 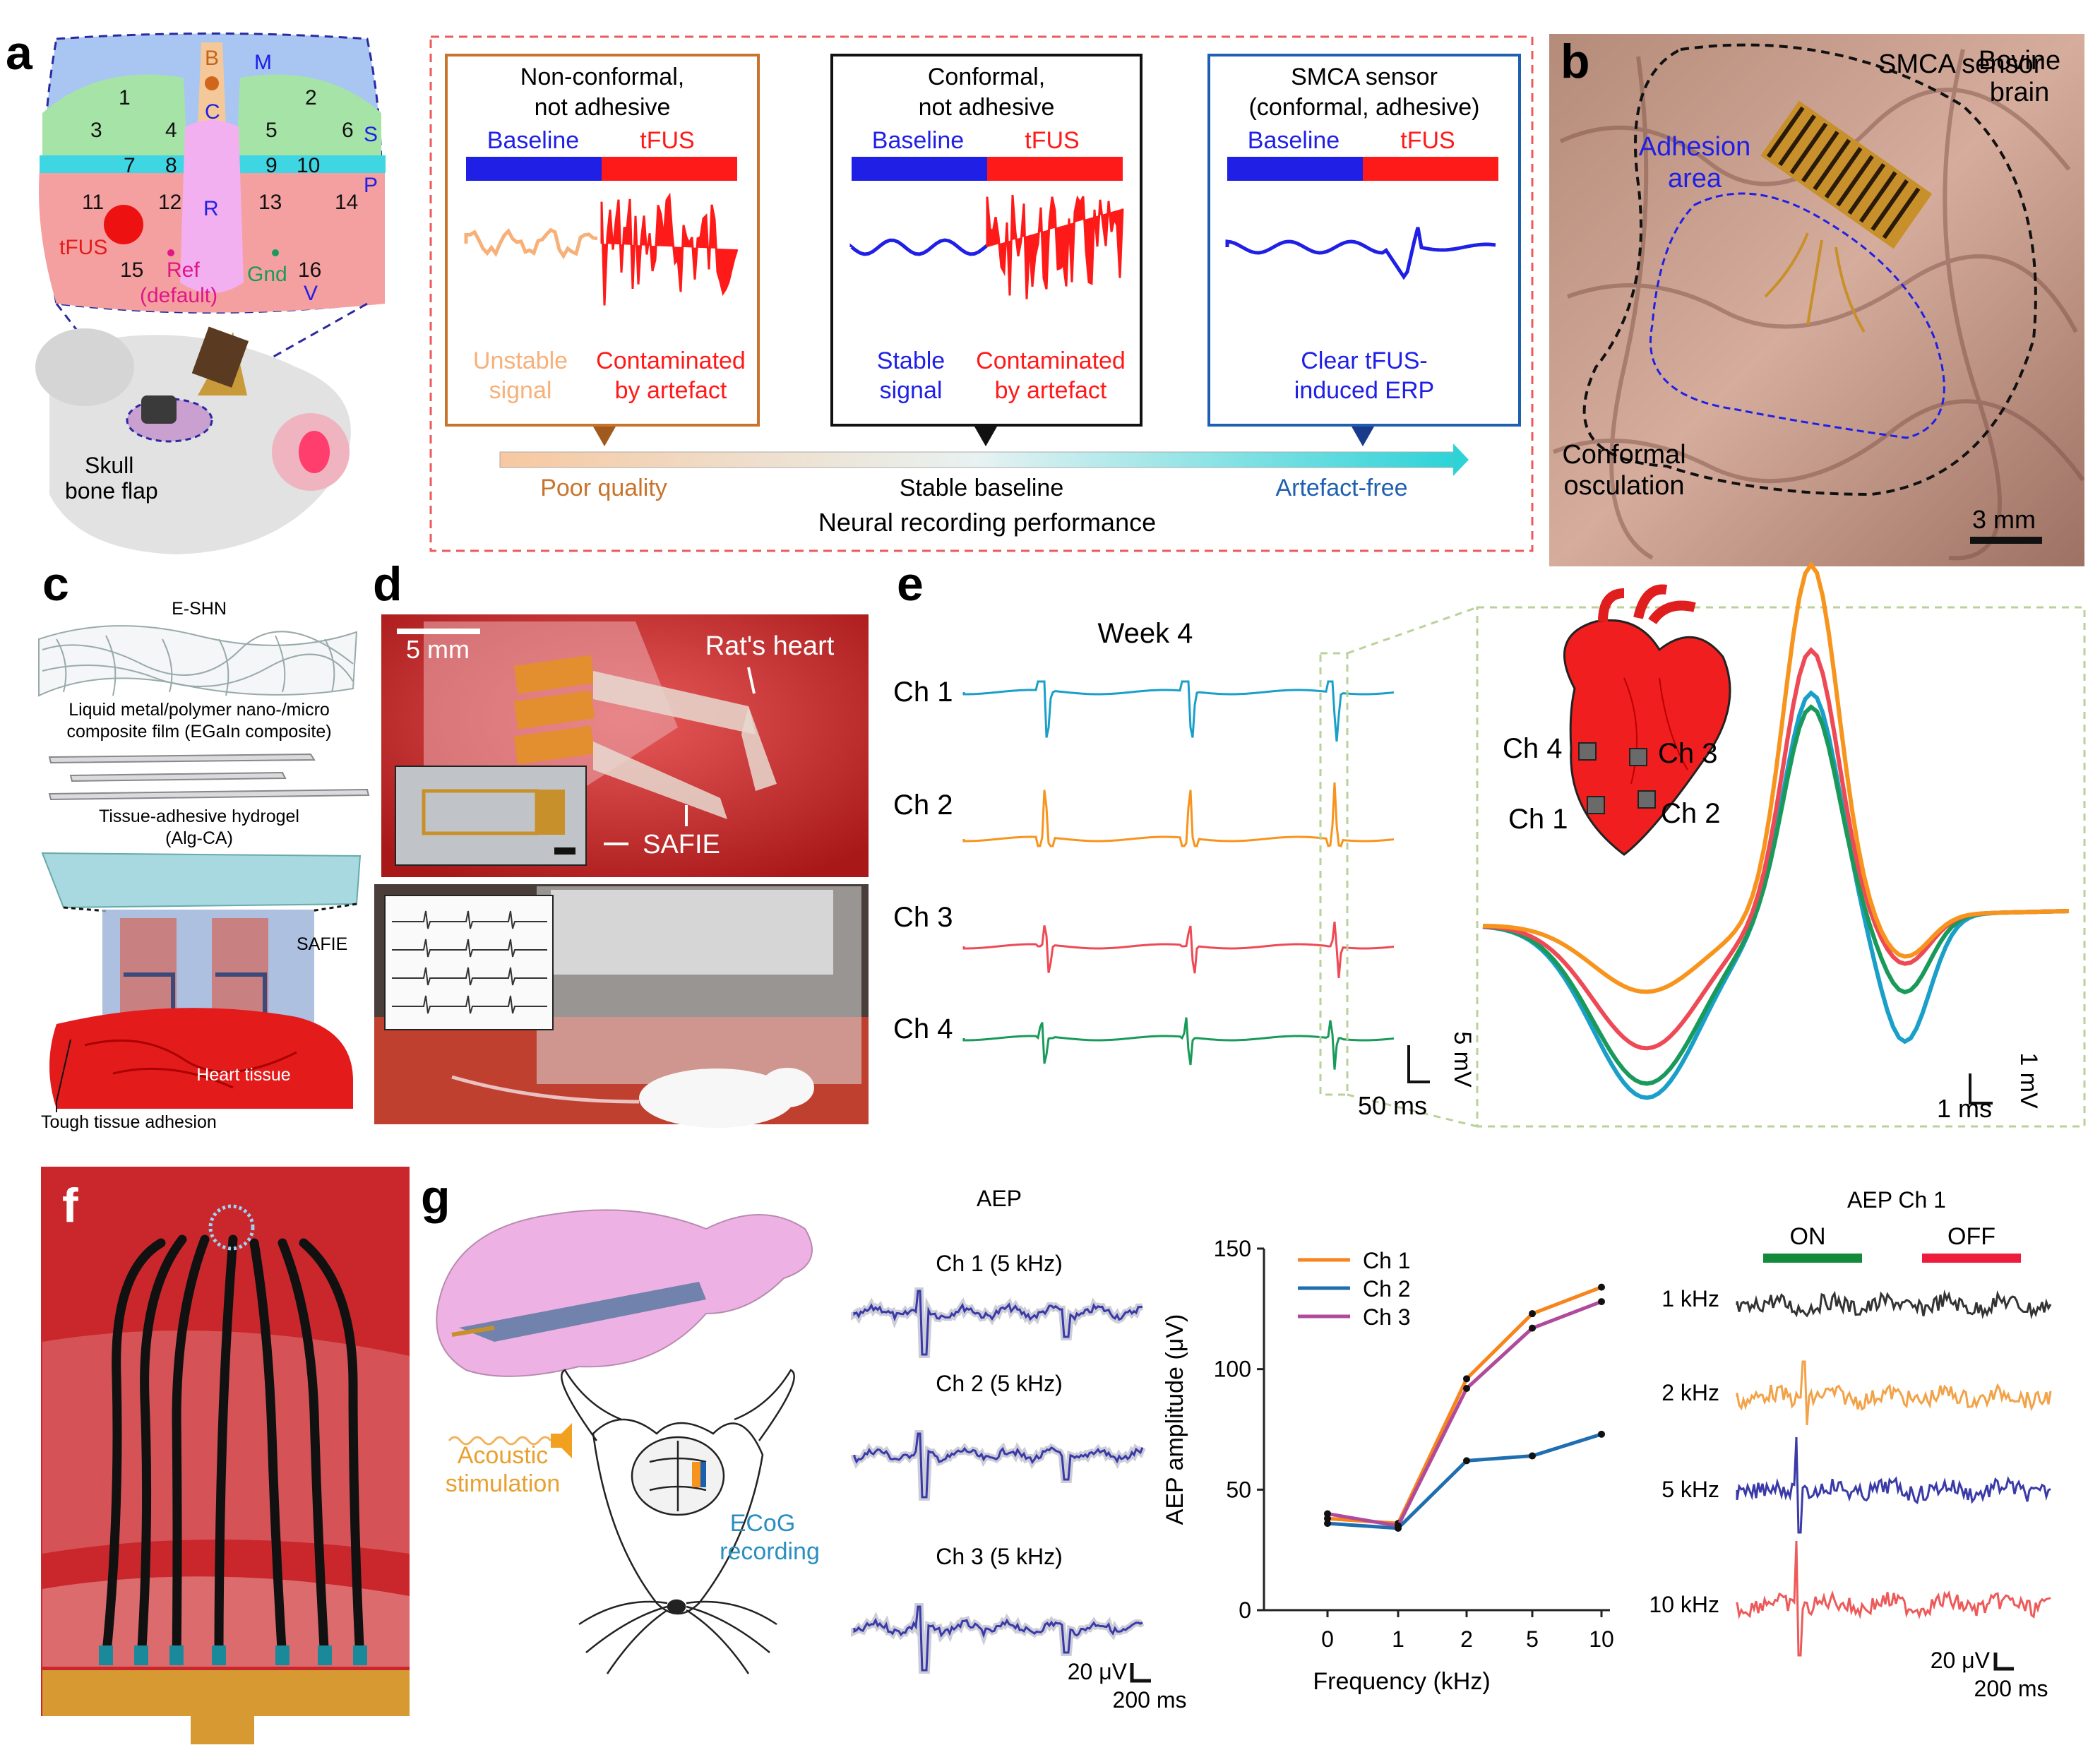 What do you see at coordinates (1684, 1452) in the screenshot?
I see `freq-labels: 1 kHz 2 kHz 5 kHz 10 kHz` at bounding box center [1684, 1452].